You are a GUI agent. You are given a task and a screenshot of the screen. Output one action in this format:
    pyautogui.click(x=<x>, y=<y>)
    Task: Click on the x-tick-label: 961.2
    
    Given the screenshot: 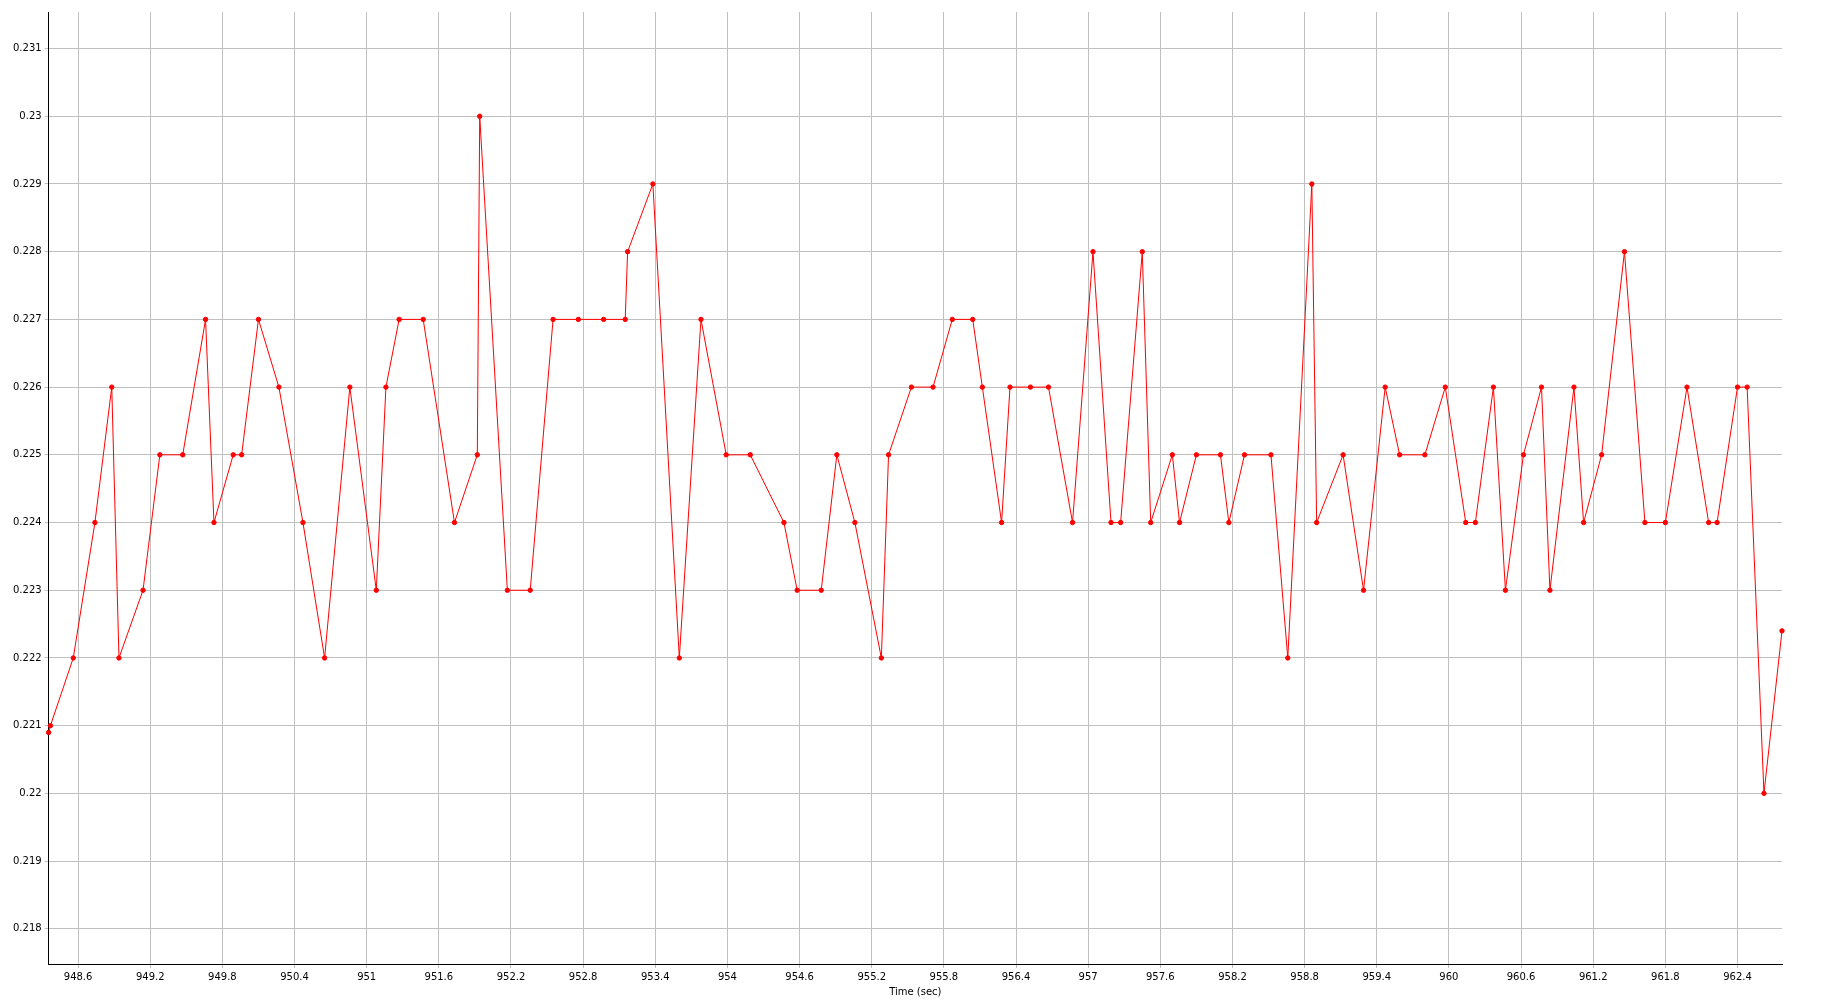 What is the action you would take?
    pyautogui.click(x=1593, y=976)
    